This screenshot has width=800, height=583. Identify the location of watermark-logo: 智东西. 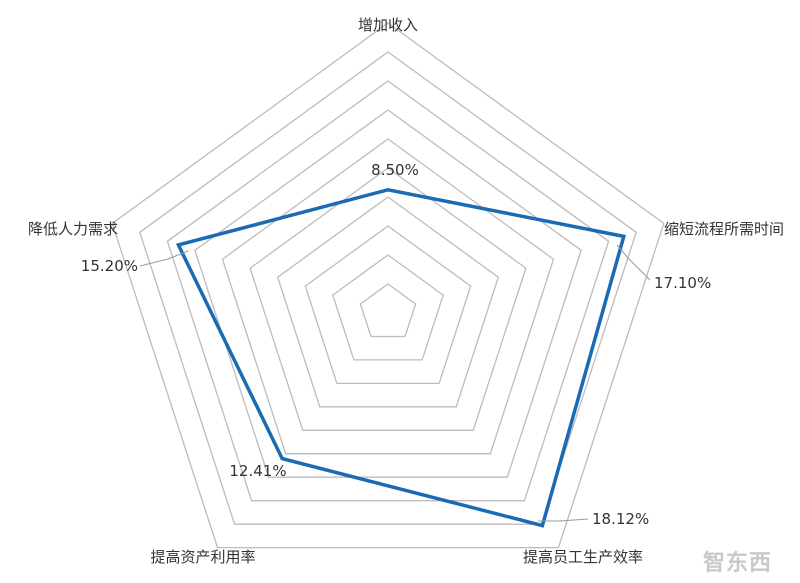
(737, 563).